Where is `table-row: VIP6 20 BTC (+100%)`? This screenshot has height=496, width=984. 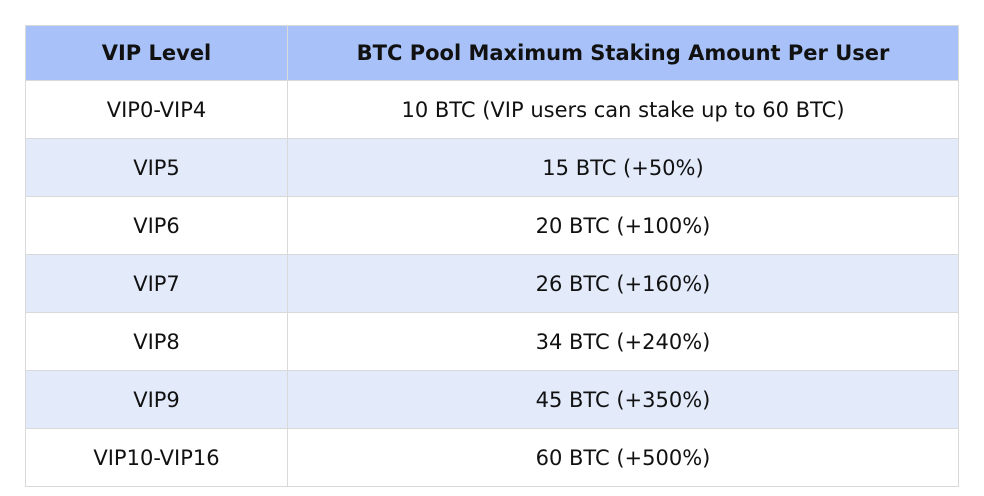 table-row: VIP6 20 BTC (+100%) is located at coordinates (492, 225).